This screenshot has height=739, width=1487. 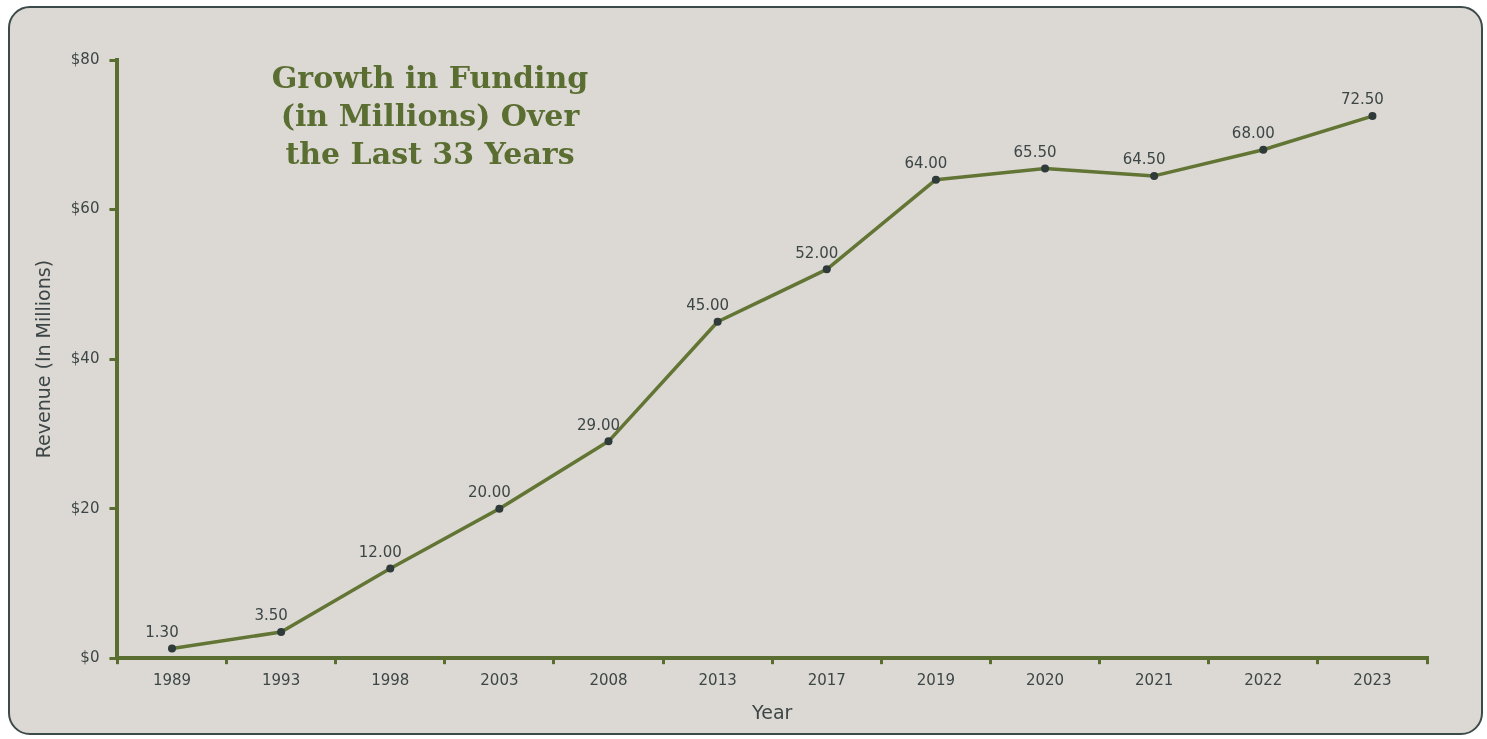 I want to click on data-label: 29.00, so click(x=598, y=424).